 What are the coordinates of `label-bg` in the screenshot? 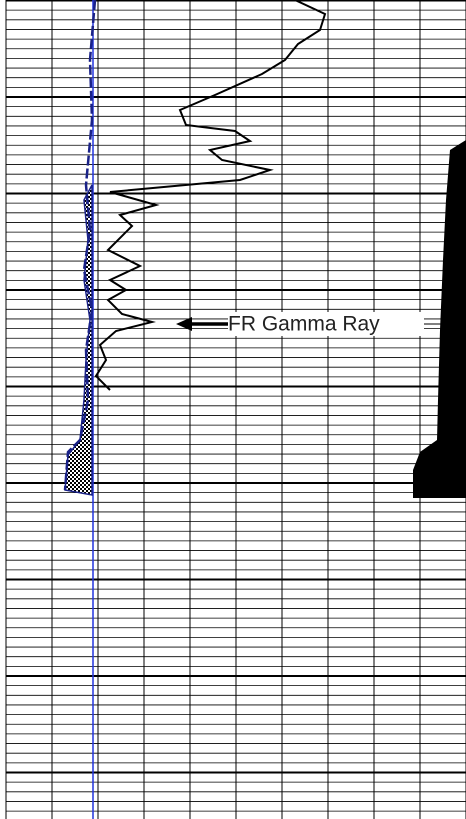 It's located at (326, 324).